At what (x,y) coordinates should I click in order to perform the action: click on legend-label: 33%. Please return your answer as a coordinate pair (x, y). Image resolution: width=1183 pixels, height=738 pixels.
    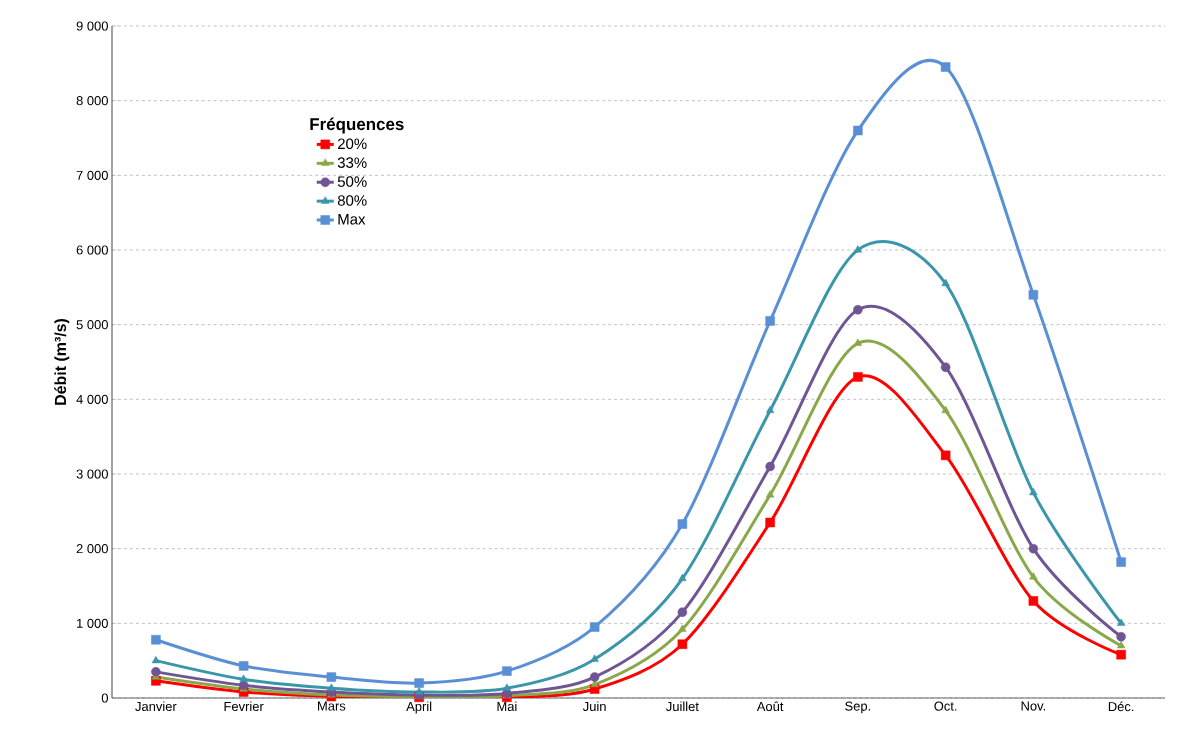
    Looking at the image, I should click on (352, 162).